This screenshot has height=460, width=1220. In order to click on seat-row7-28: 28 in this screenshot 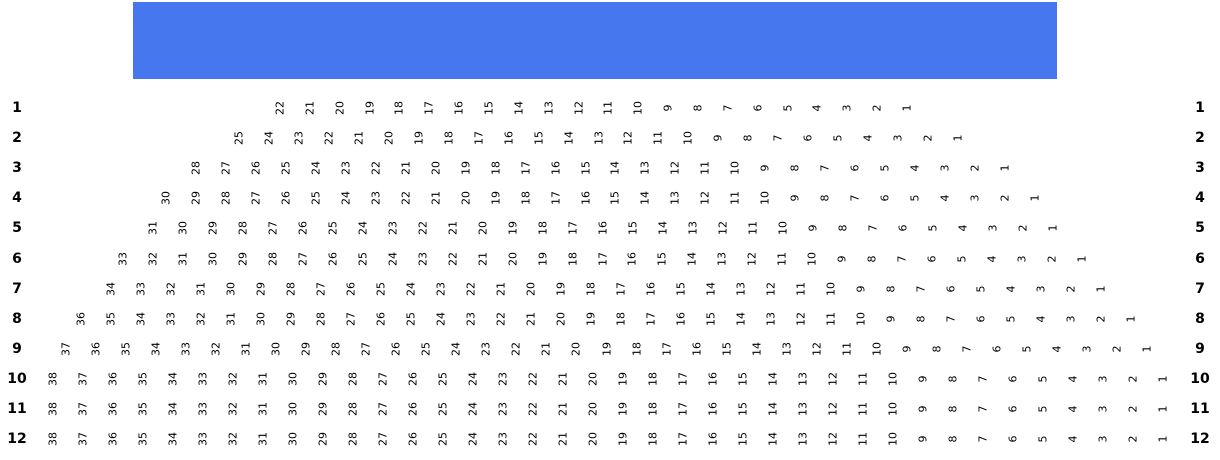, I will do `click(291, 288)`.